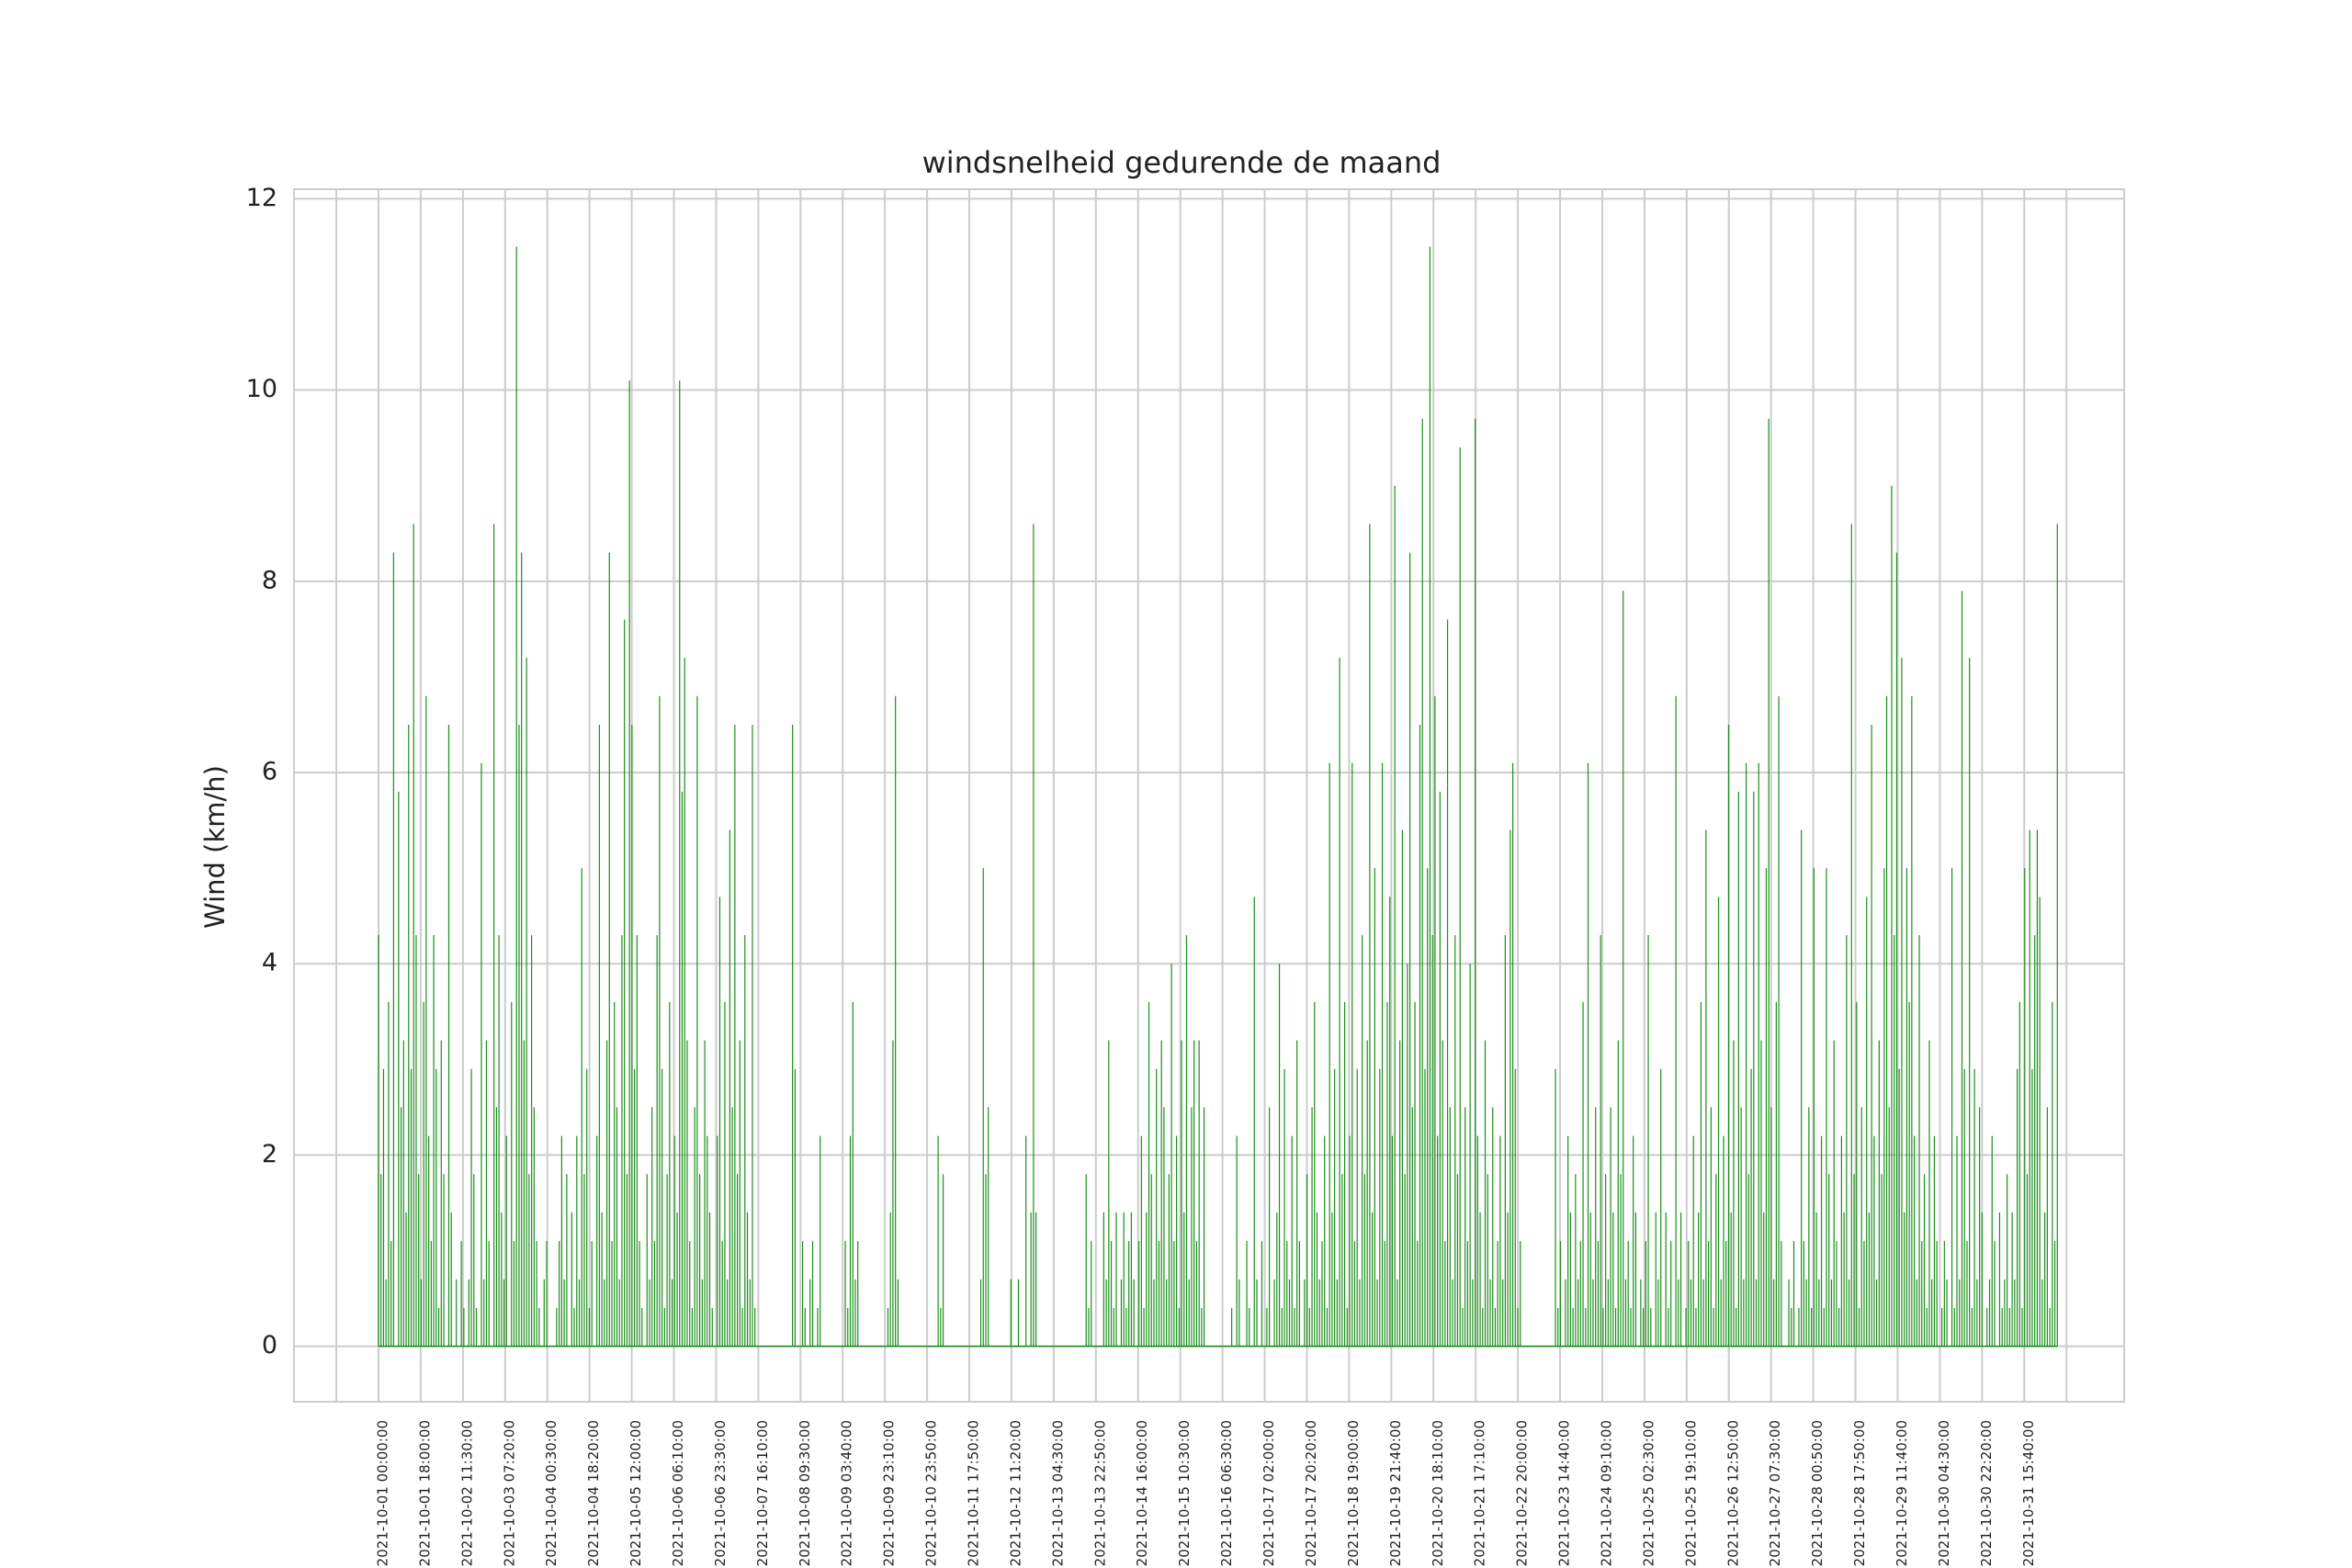 The height and width of the screenshot is (1568, 2352). I want to click on x-tick-label: 2021-10-02 11:30:00, so click(467, 1493).